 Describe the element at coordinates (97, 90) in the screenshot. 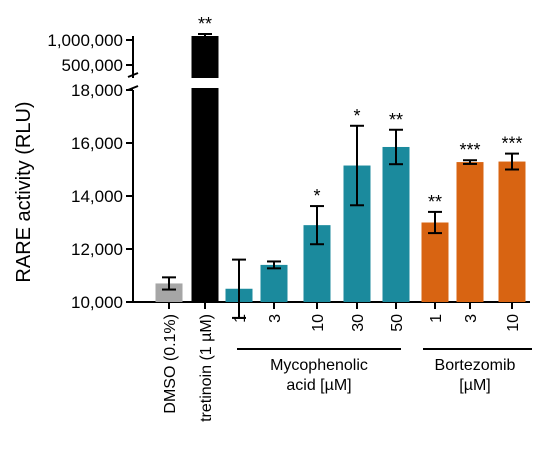

I see `y-tick-label: 18,000` at that location.